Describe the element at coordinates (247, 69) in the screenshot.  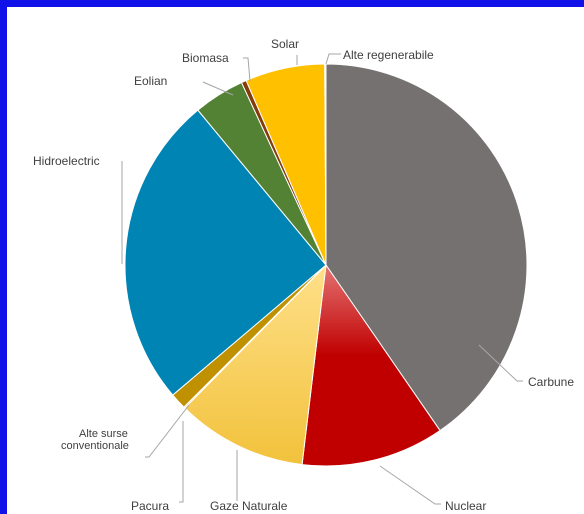
I see `leader-biomasa` at that location.